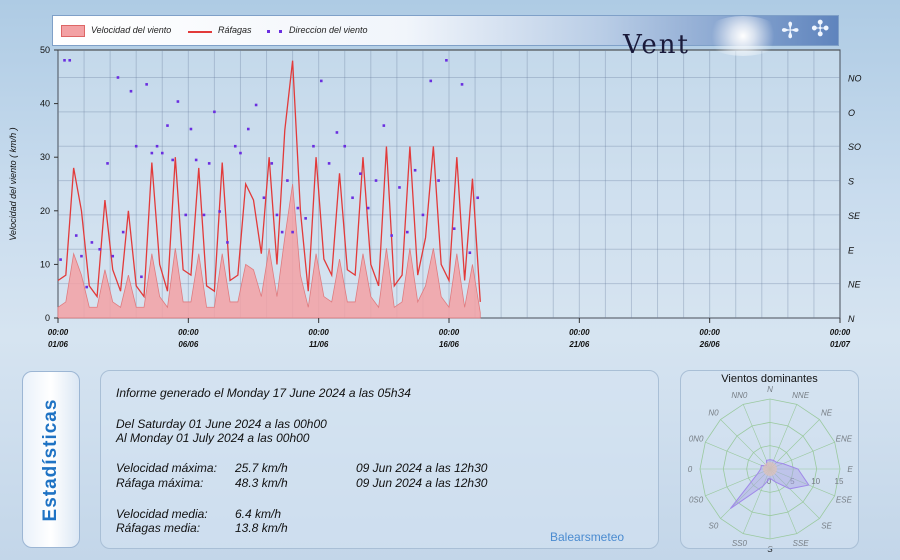 The width and height of the screenshot is (900, 560). I want to click on direction-tick-label: NO, so click(855, 78).